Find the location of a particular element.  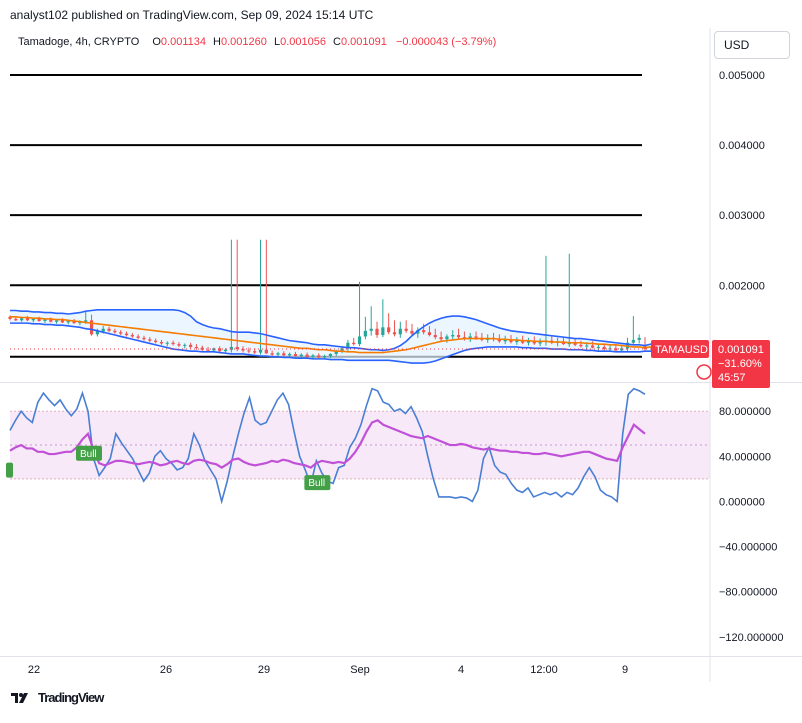

oscillator-tick-label: −80.000000 is located at coordinates (748, 593).